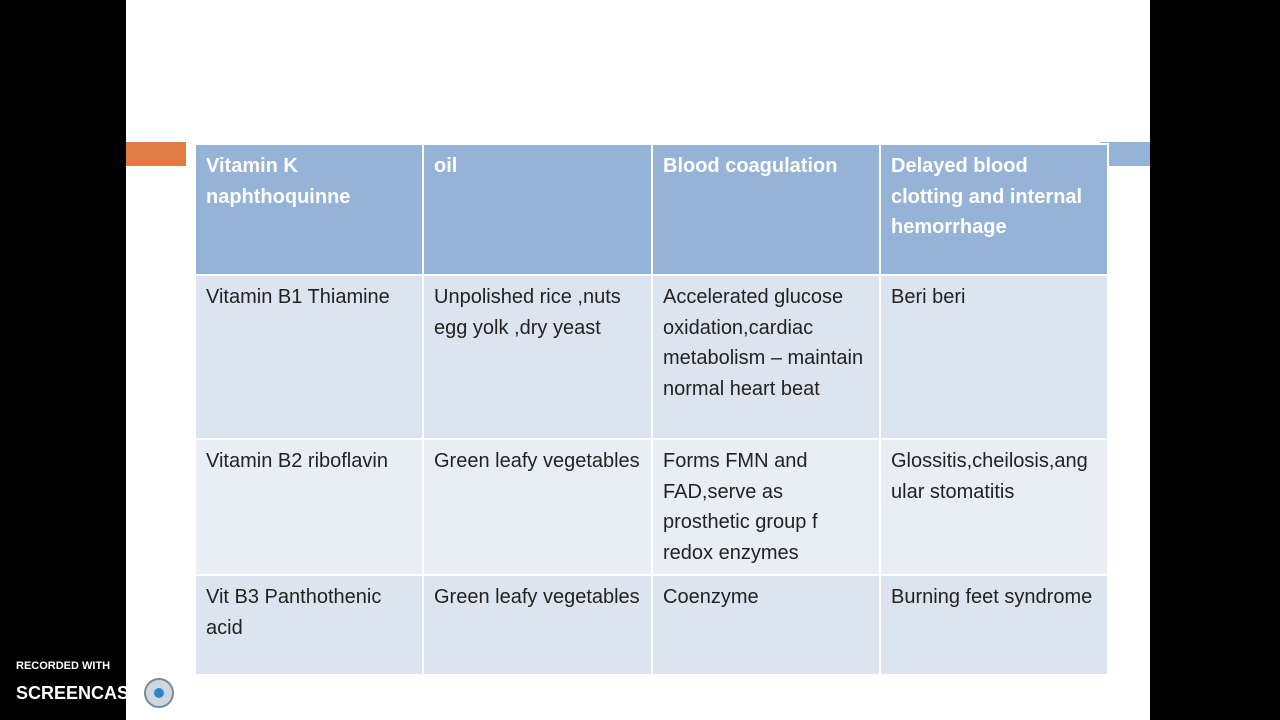 The image size is (1280, 720). What do you see at coordinates (994, 357) in the screenshot?
I see `cell: Beri beri` at bounding box center [994, 357].